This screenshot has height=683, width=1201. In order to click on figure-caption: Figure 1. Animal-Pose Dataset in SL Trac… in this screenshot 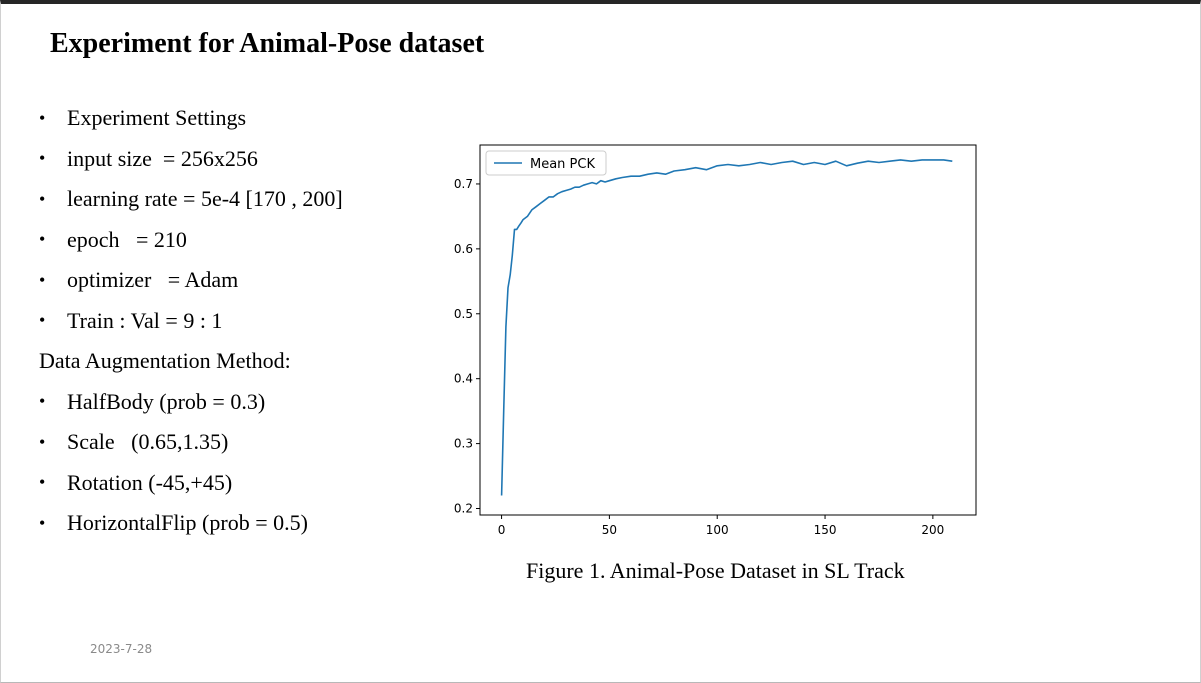, I will do `click(715, 570)`.